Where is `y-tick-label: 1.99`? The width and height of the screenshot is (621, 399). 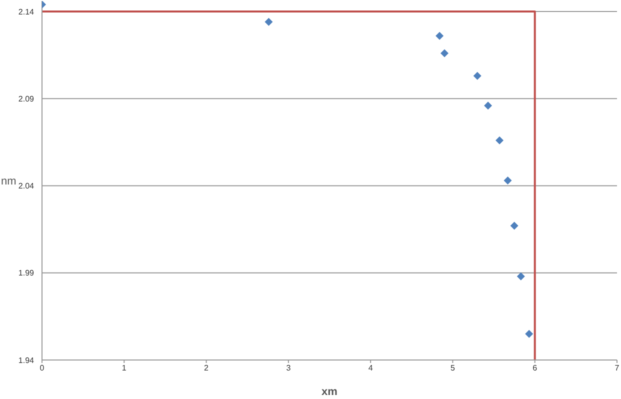 y-tick-label: 1.99 is located at coordinates (26, 273).